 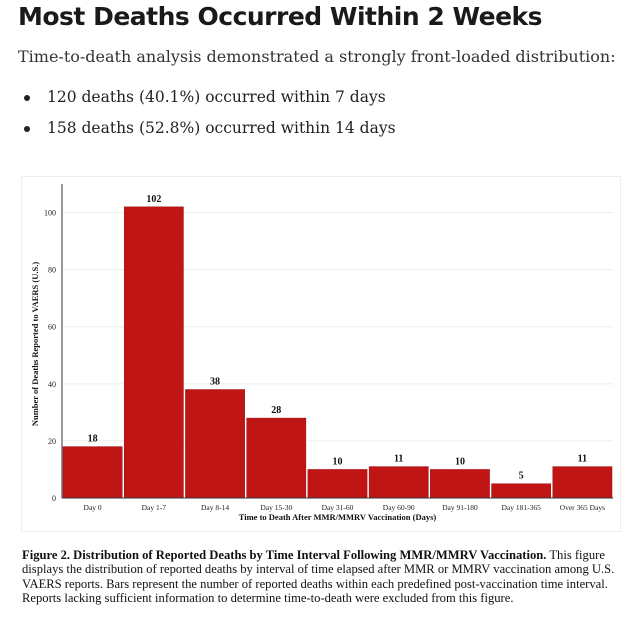 What do you see at coordinates (153, 199) in the screenshot?
I see `data-label: 102` at bounding box center [153, 199].